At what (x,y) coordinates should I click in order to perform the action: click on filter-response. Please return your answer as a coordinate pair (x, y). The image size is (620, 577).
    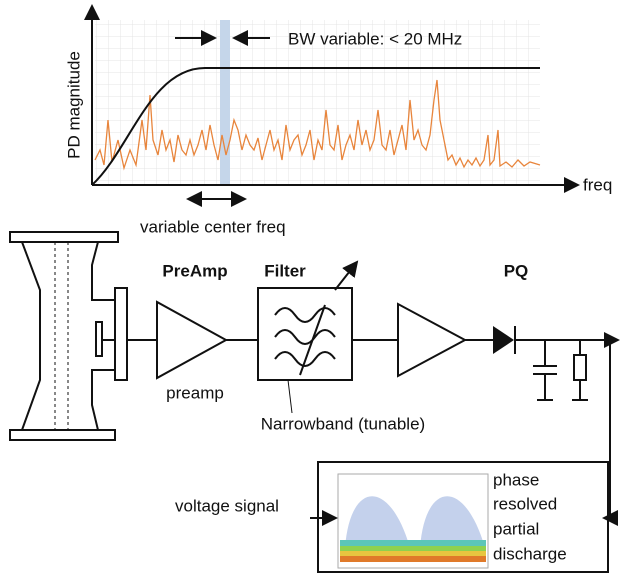
    Looking at the image, I should click on (315, 126).